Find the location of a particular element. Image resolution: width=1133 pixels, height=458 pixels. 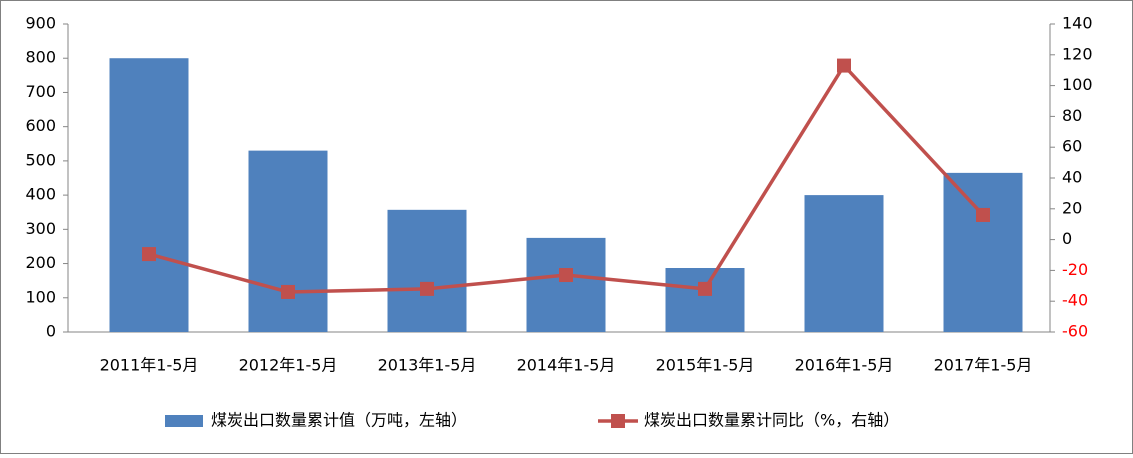

y2-tick-label: 100 is located at coordinates (1077, 84).